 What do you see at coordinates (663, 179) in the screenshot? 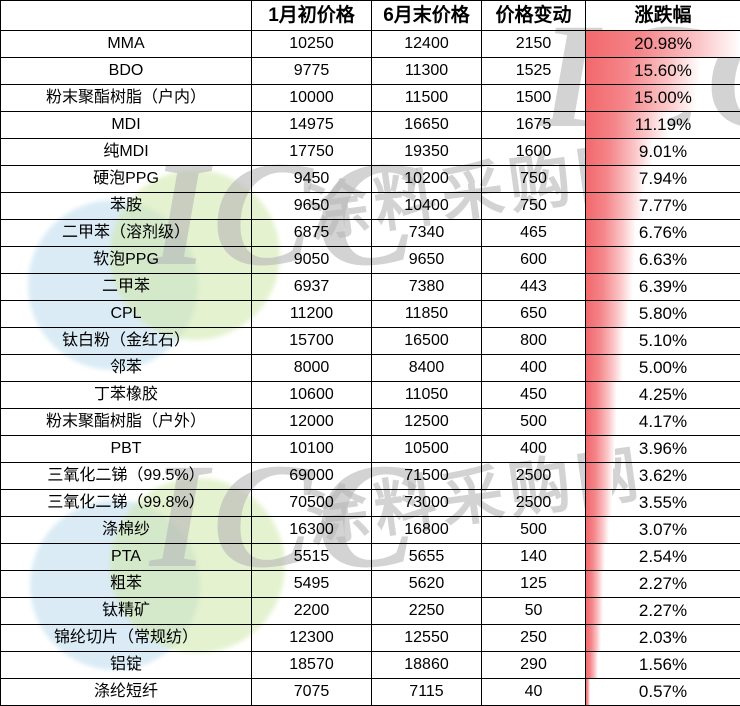
I see `cell-pct-change: 7.94%` at bounding box center [663, 179].